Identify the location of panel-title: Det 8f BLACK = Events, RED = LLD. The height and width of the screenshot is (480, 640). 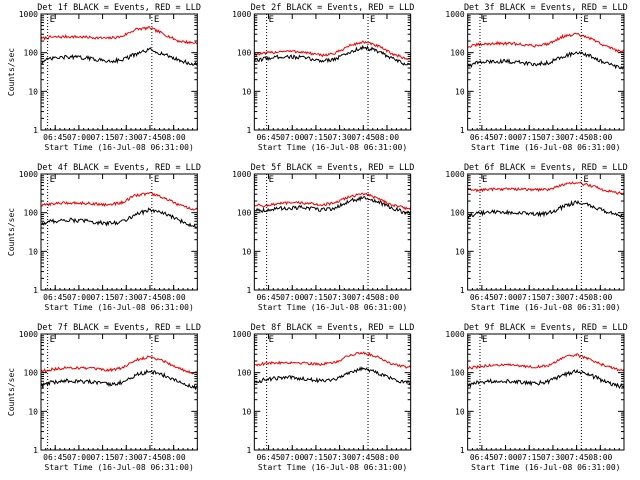
(333, 328).